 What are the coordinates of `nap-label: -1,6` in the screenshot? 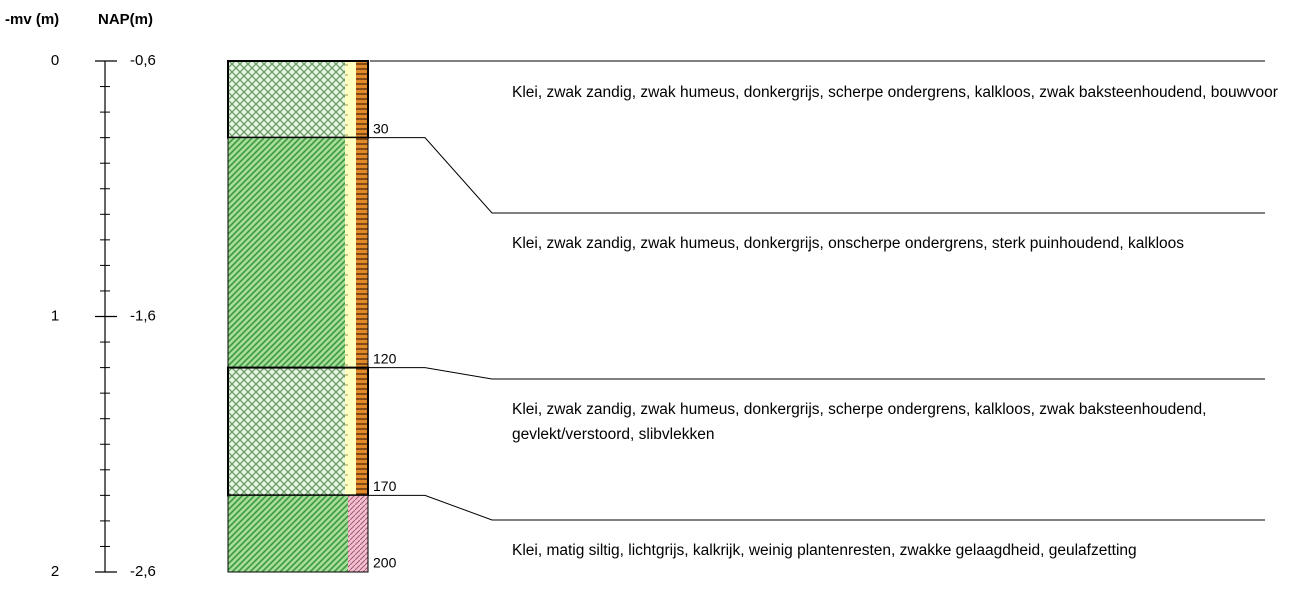 It's located at (143, 315).